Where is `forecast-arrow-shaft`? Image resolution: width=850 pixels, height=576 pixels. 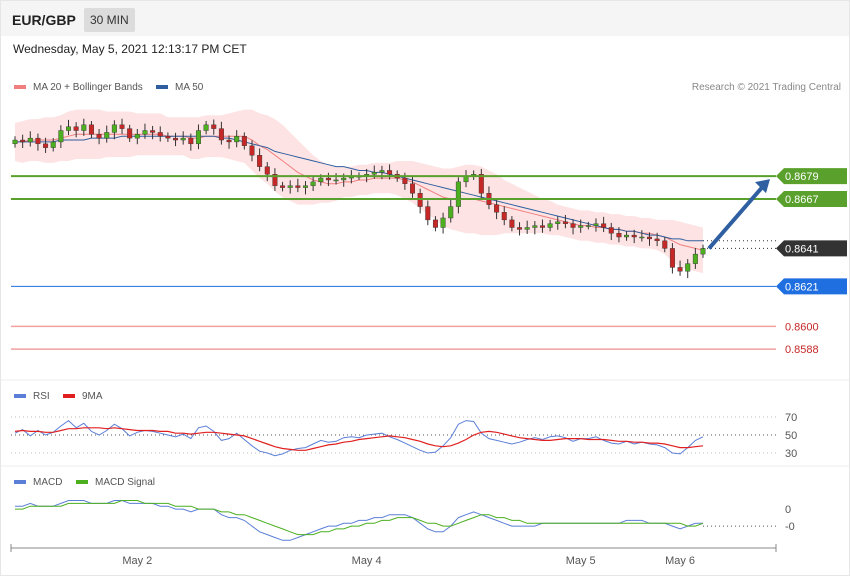 forecast-arrow-shaft is located at coordinates (736, 216).